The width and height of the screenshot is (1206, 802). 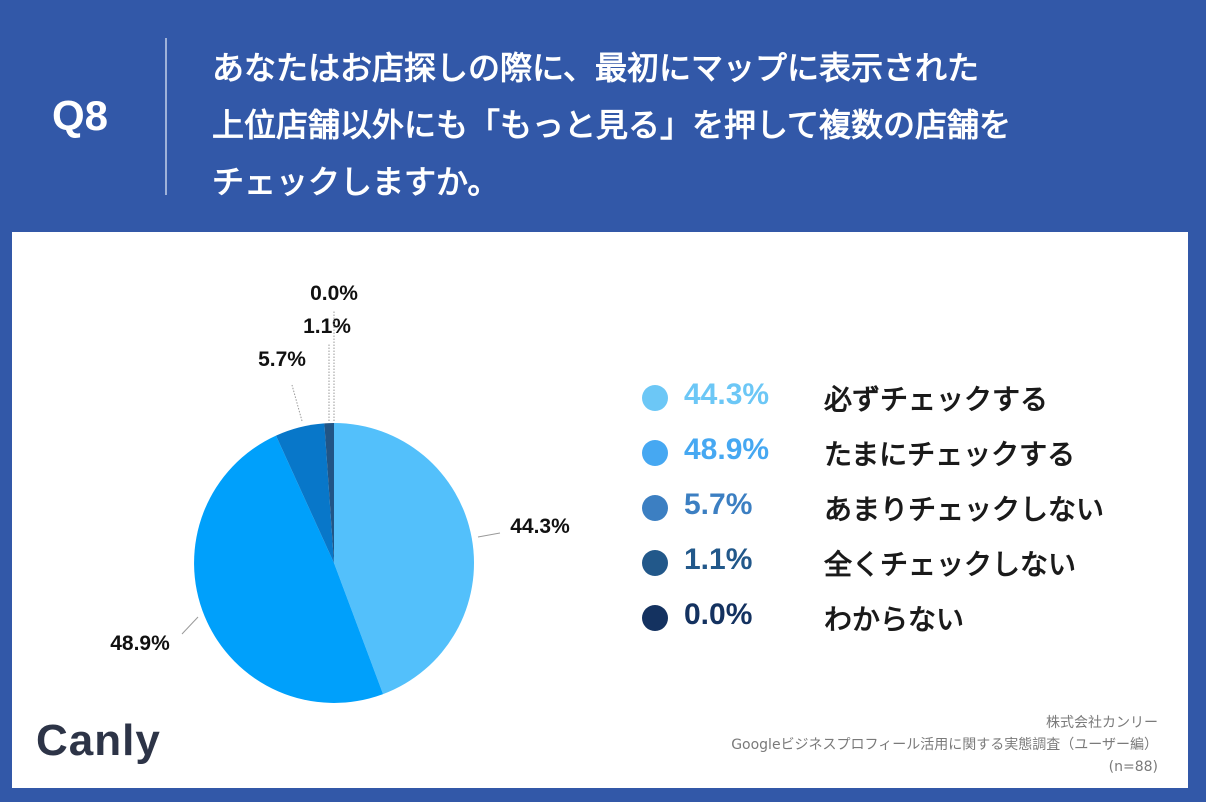 I want to click on legend-dot-always, so click(x=655, y=398).